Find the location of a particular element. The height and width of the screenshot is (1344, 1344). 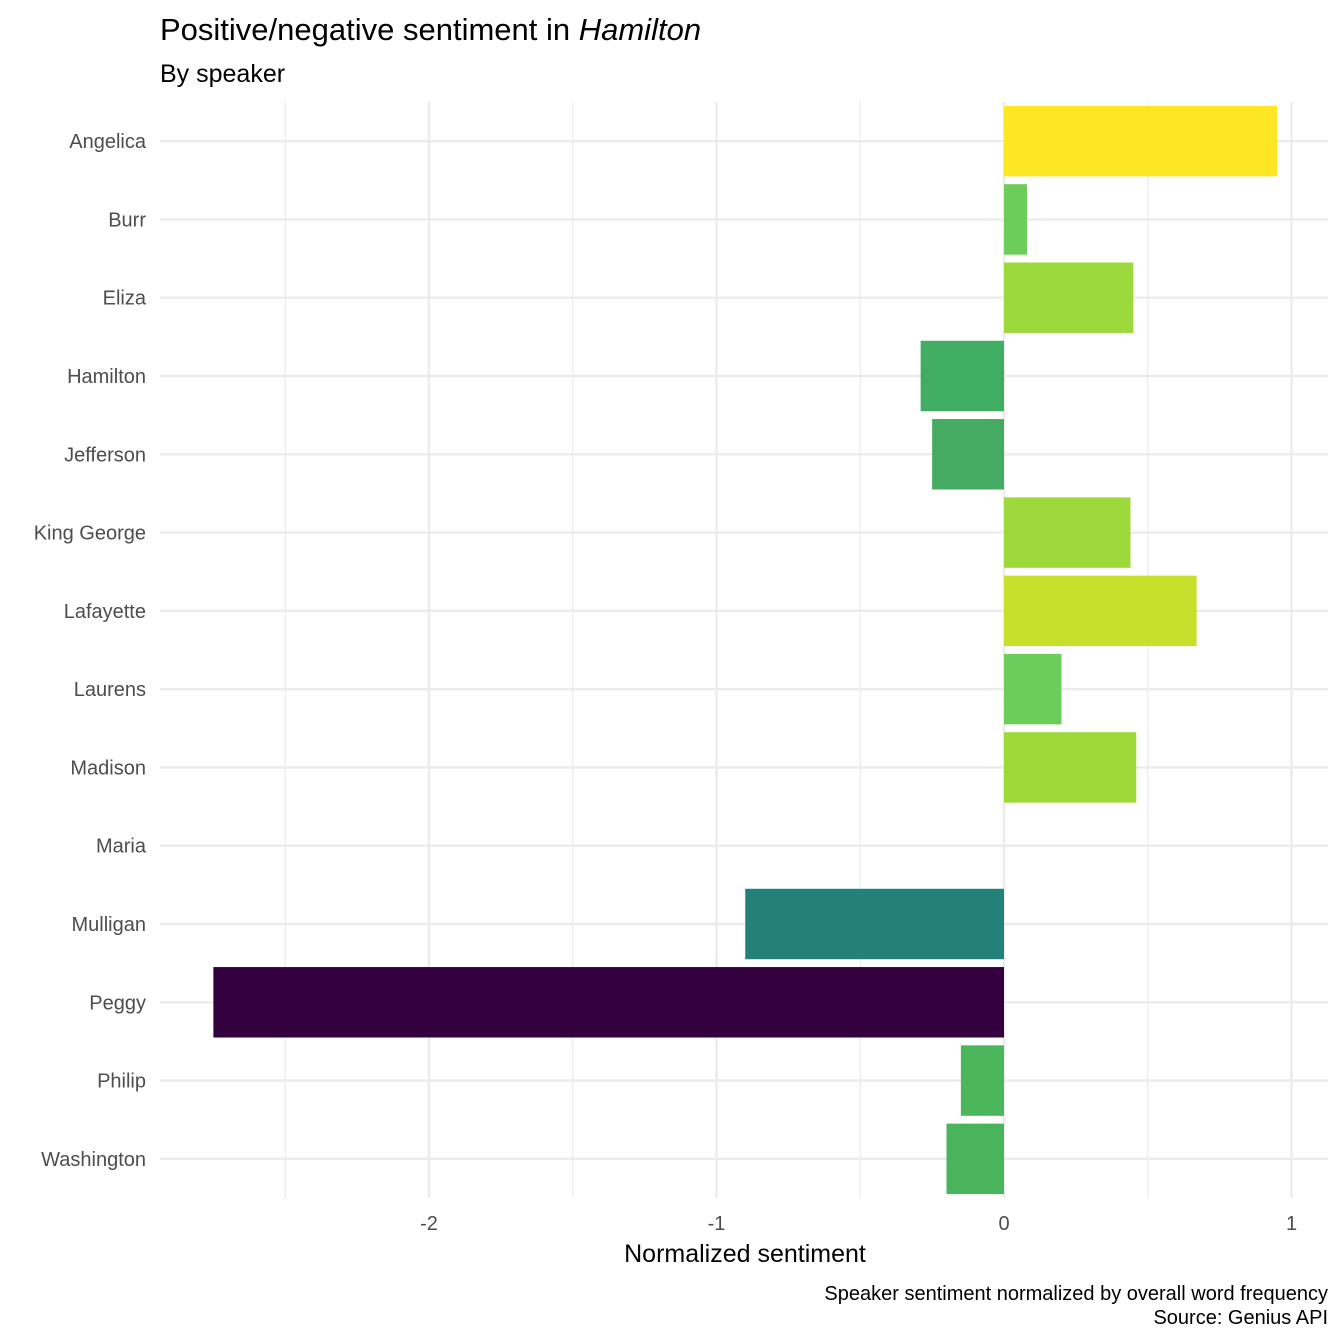

y-tick-label: Madison is located at coordinates (108, 768).